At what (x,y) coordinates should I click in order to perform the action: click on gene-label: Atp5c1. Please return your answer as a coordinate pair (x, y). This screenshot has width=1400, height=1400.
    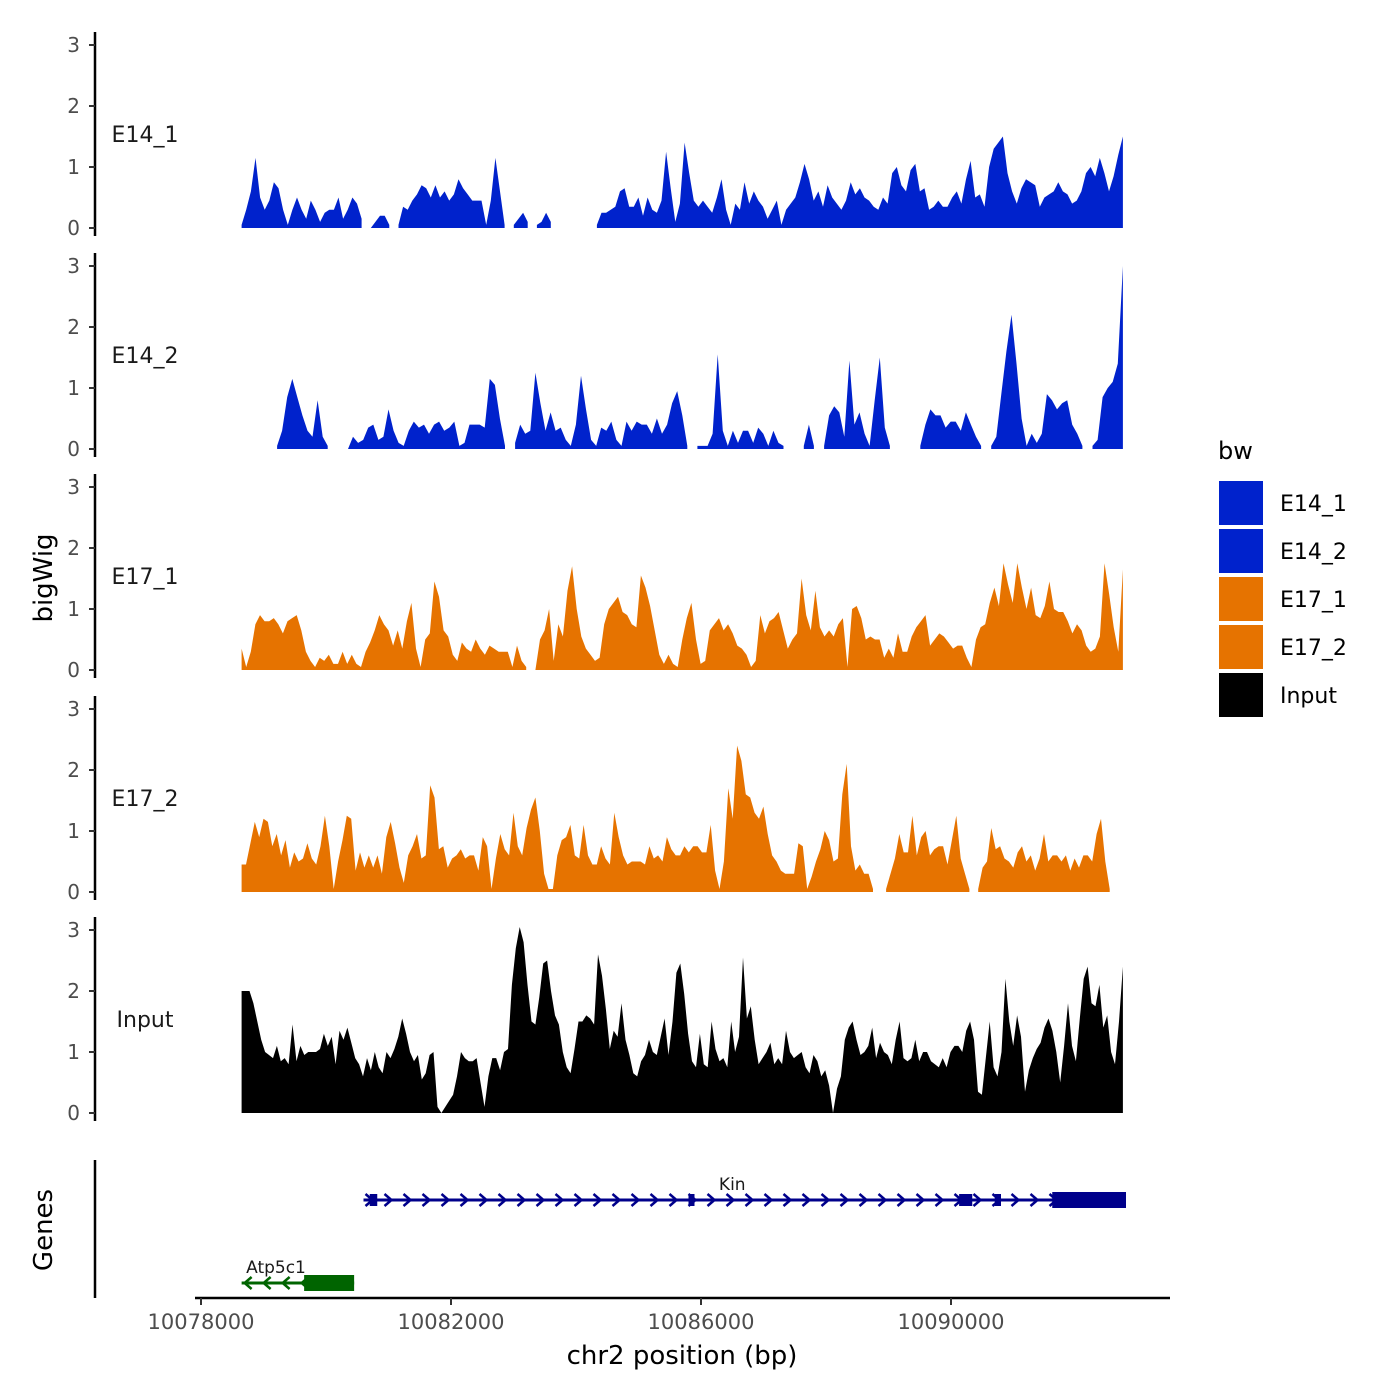
    Looking at the image, I should click on (276, 1268).